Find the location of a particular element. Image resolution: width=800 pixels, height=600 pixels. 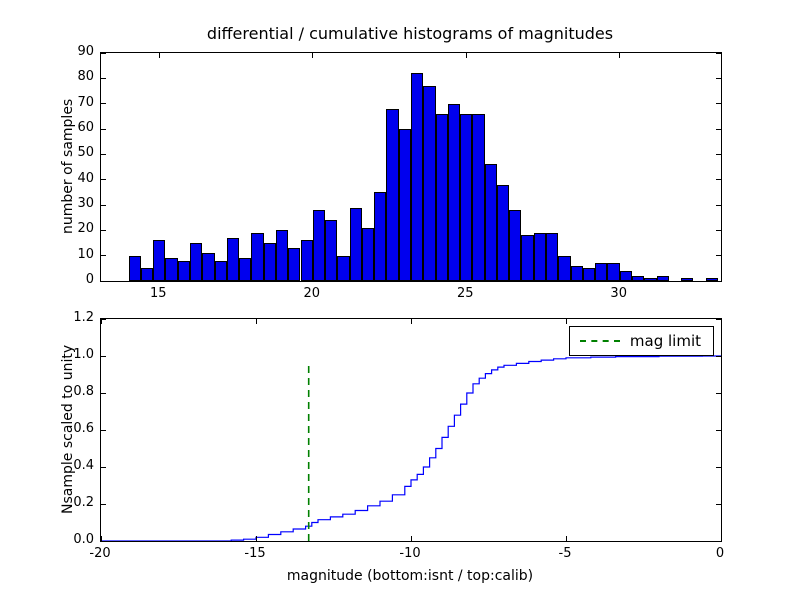

y-tick-label: 60 is located at coordinates (85, 127).